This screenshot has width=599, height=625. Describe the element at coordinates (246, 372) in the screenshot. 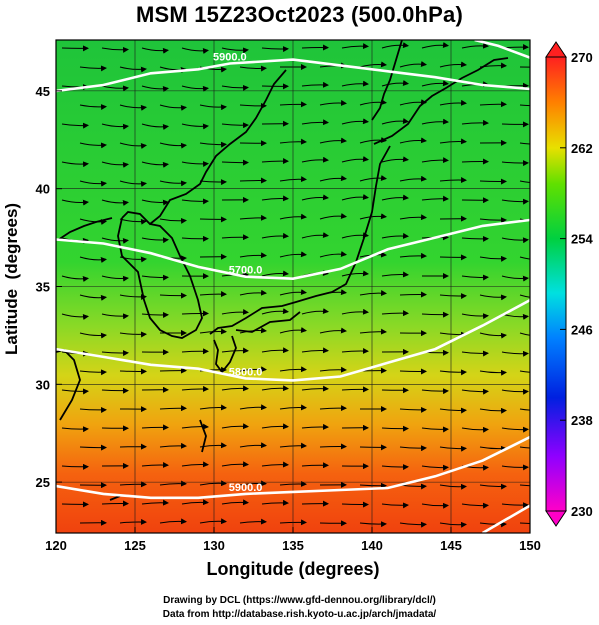

I see `contour-label: 5800.0` at that location.